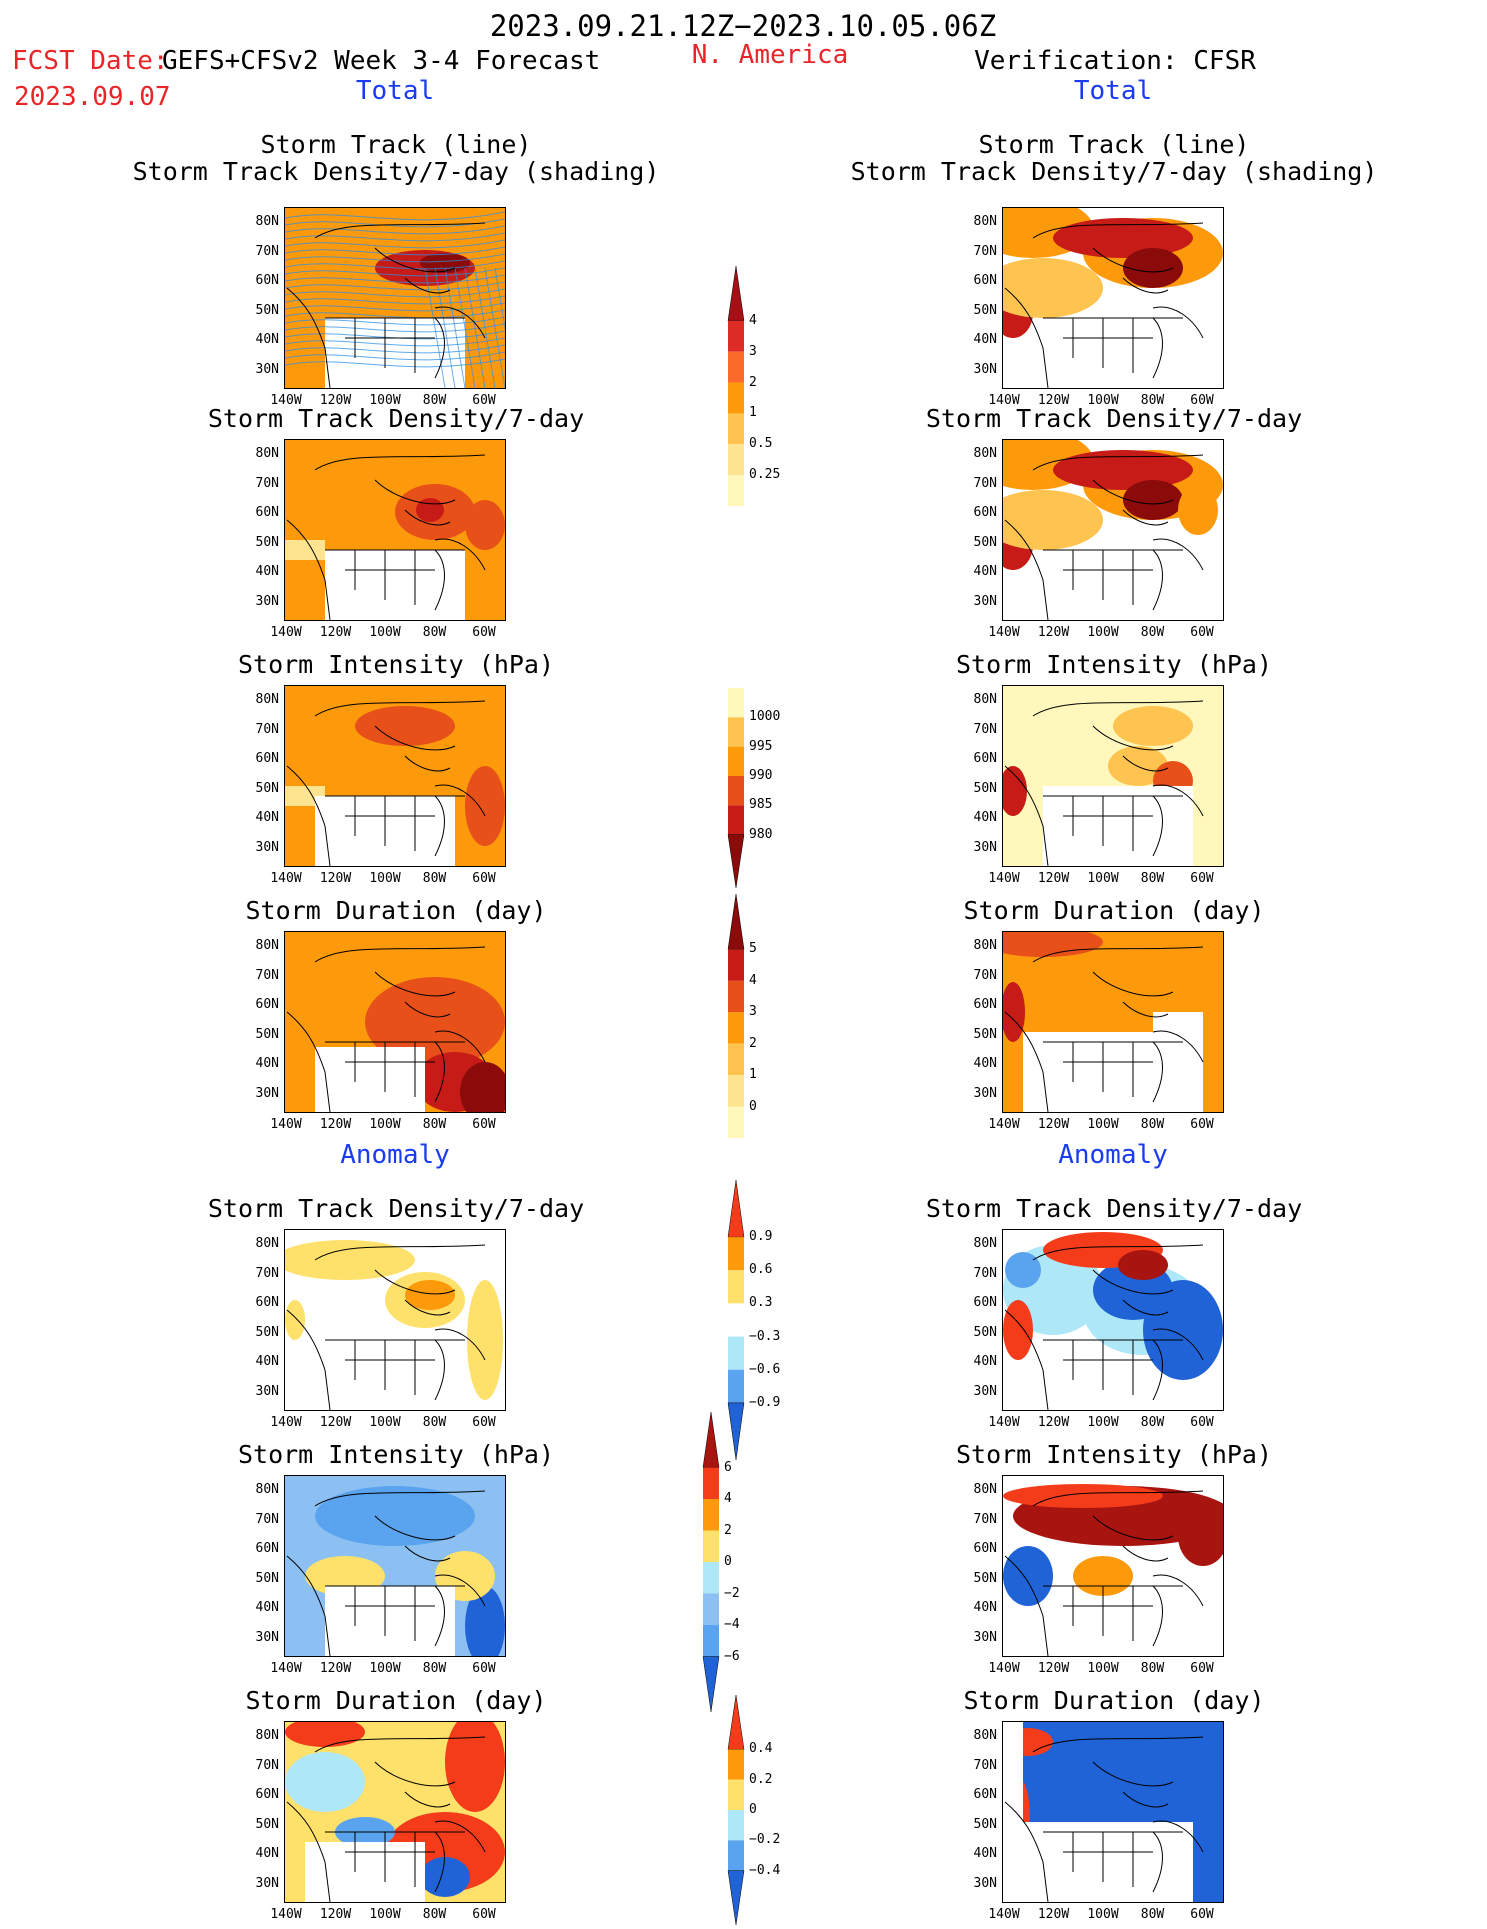  What do you see at coordinates (396, 1208) in the screenshot?
I see `panel-title-density-anom-fcst: Storm Track Density/7-day` at bounding box center [396, 1208].